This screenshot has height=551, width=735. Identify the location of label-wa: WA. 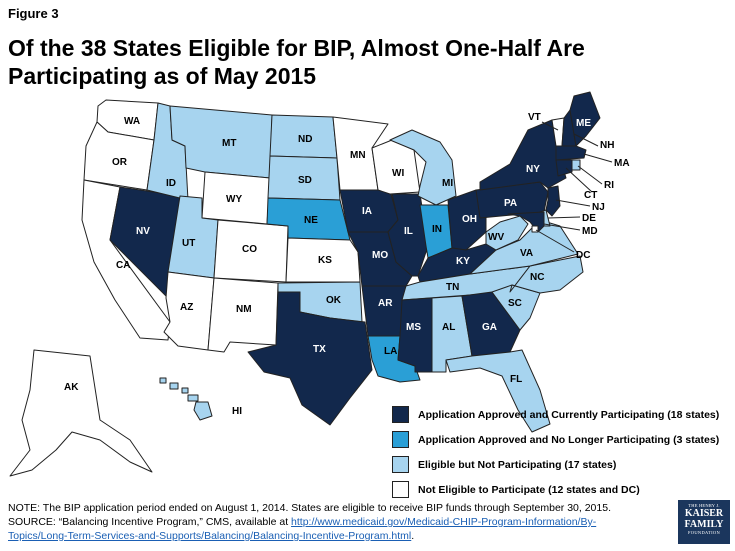
(132, 121).